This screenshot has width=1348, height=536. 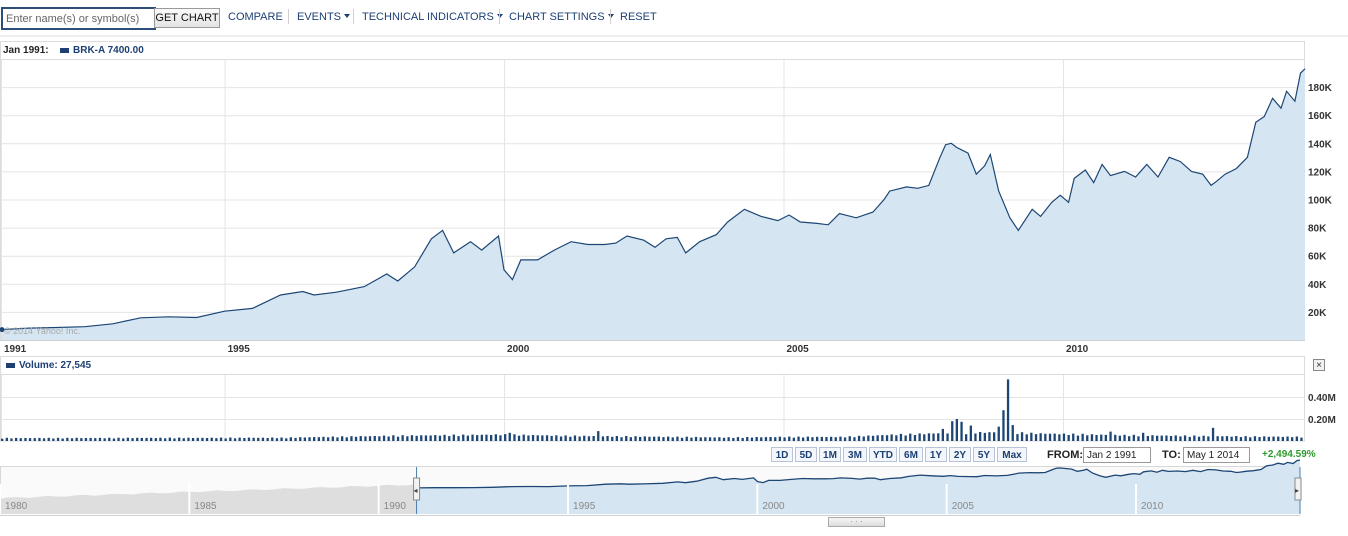 What do you see at coordinates (1012, 454) in the screenshot?
I see `range-button-max: Max` at bounding box center [1012, 454].